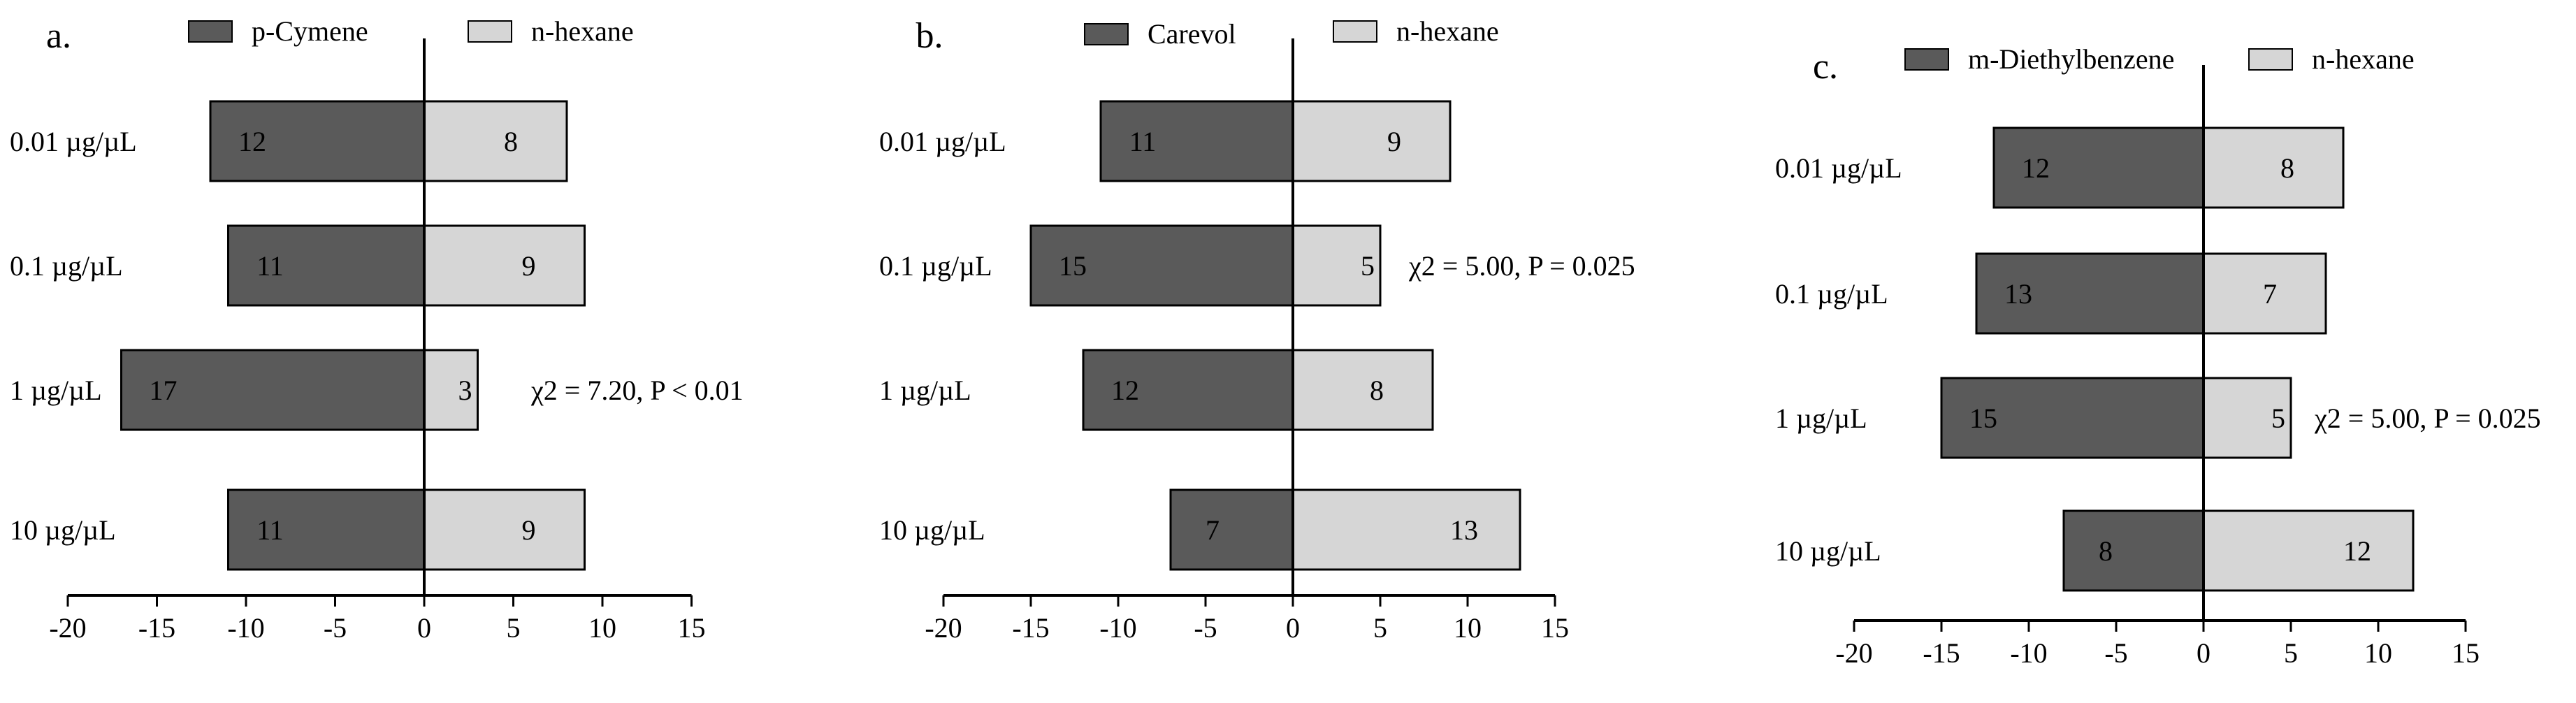 The image size is (2576, 703). I want to click on legend-label: m-Diethylbenzene, so click(2071, 59).